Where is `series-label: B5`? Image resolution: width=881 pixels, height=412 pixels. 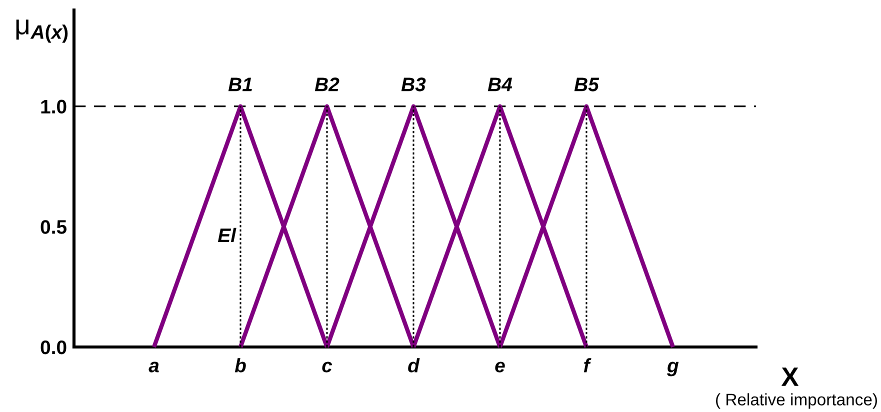 series-label: B5 is located at coordinates (587, 85).